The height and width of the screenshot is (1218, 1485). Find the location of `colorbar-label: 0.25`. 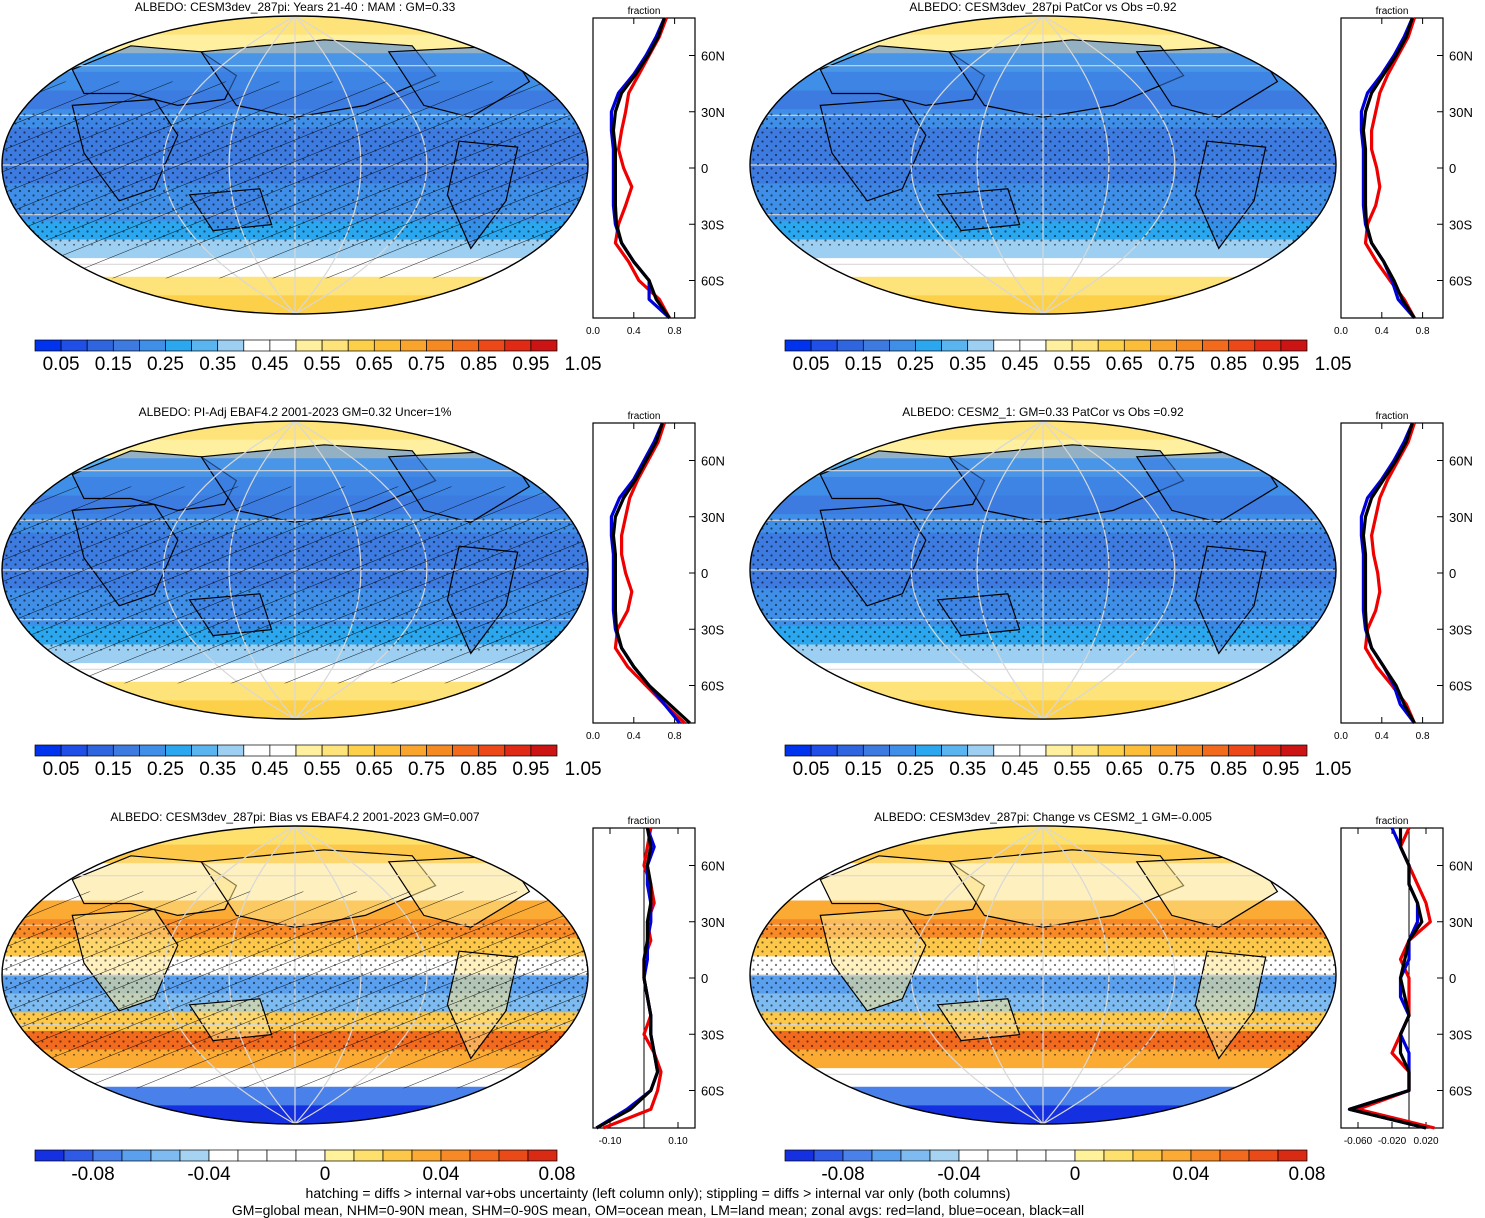

colorbar-label: 0.25 is located at coordinates (915, 364).